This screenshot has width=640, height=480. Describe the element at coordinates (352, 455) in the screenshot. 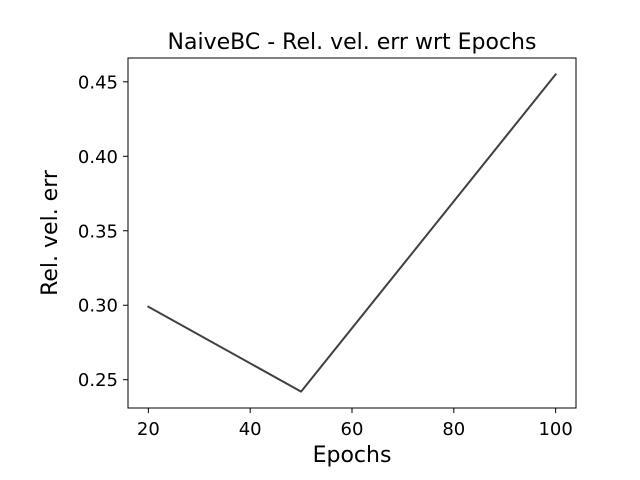

I see `x-axis-label: Epochs` at that location.